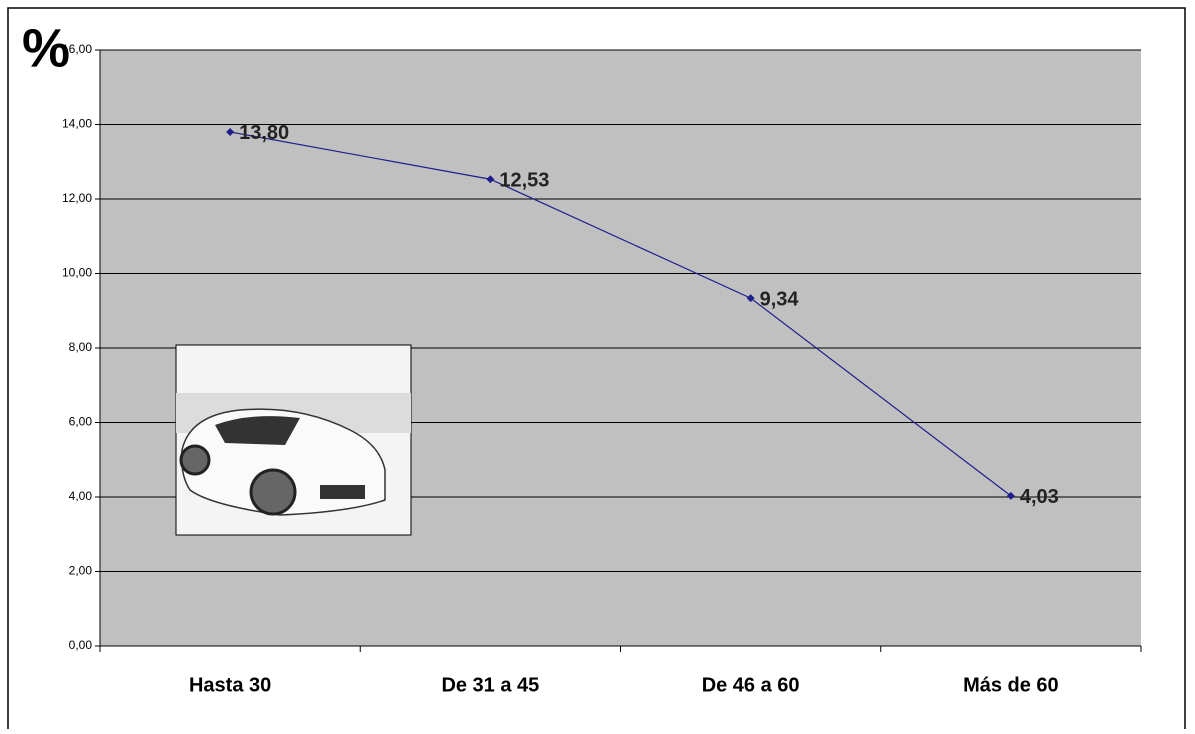 The height and width of the screenshot is (734, 1195). I want to click on y-axis-label: %, so click(46, 48).